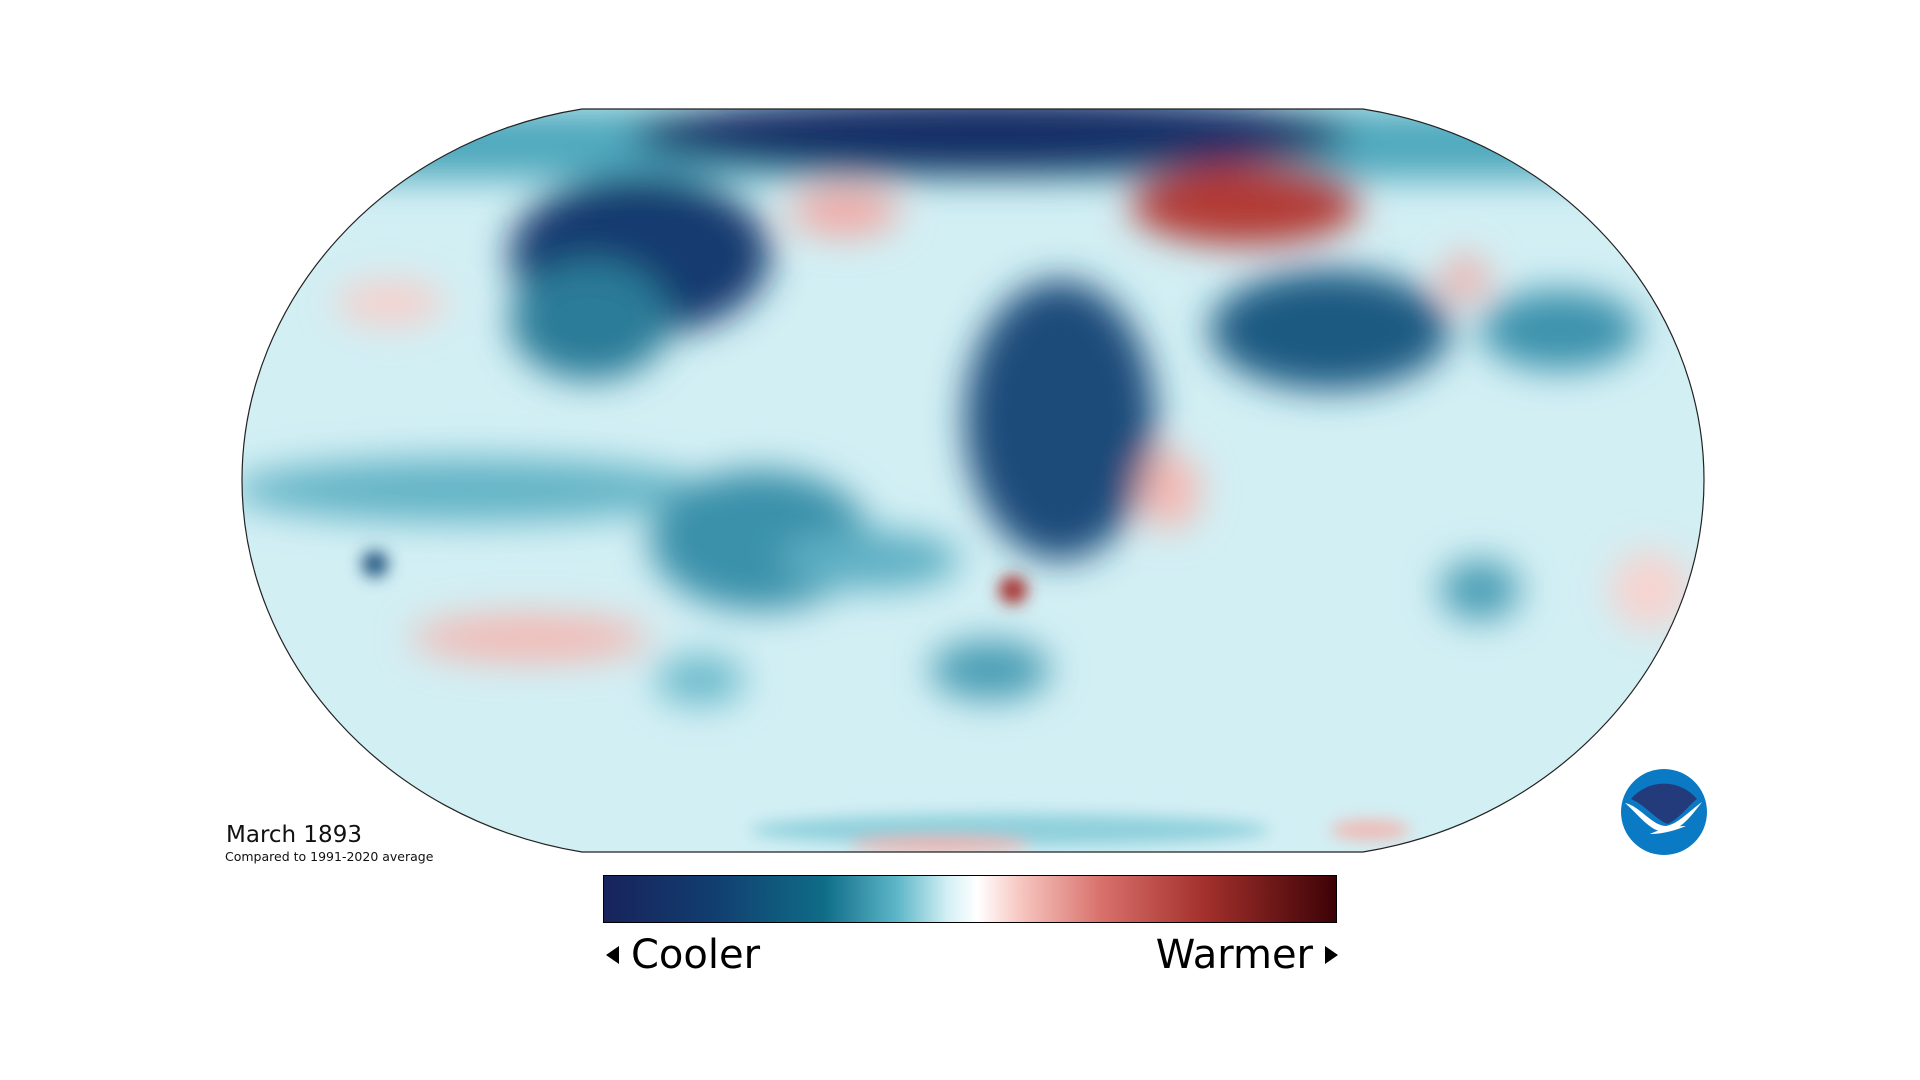 This screenshot has width=1920, height=1080. I want to click on warmer-label: Warmer, so click(1247, 955).